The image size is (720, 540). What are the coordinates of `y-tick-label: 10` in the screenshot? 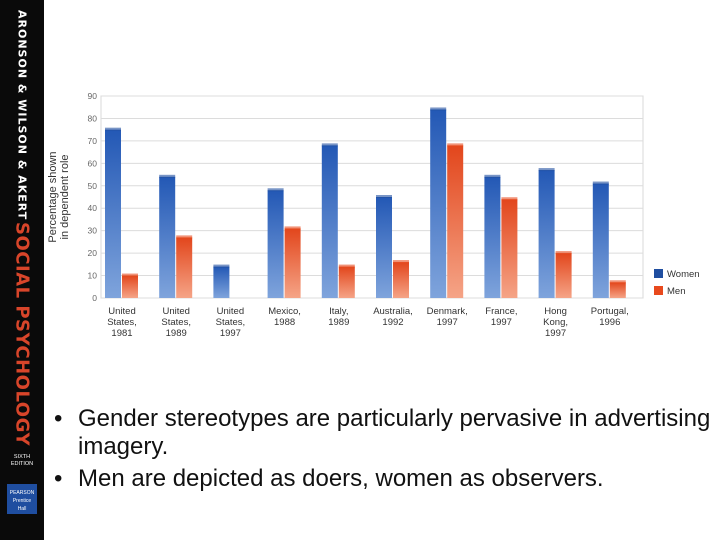 It's located at (93, 276).